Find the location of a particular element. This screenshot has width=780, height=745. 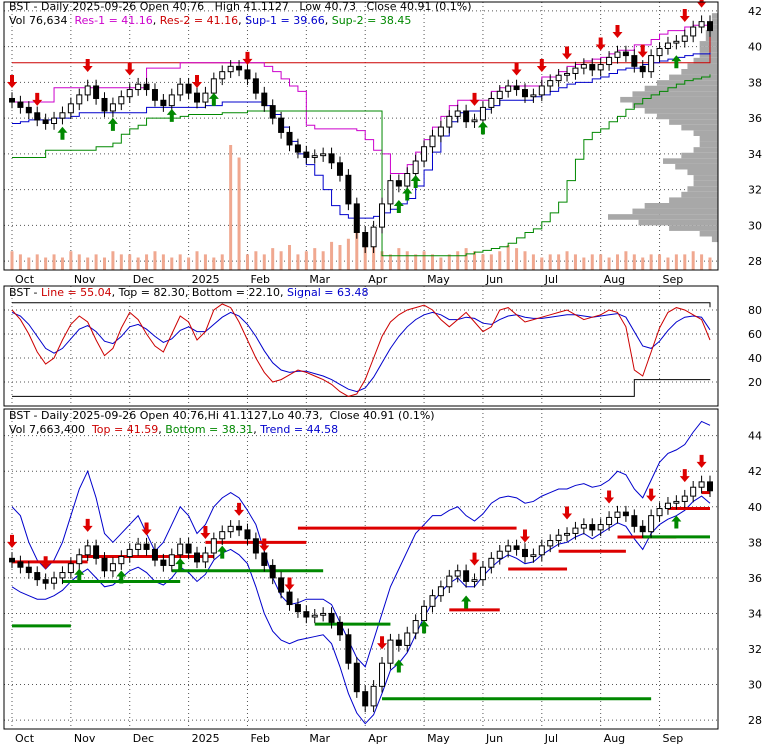

y-tick-label: 20 is located at coordinates (755, 382).